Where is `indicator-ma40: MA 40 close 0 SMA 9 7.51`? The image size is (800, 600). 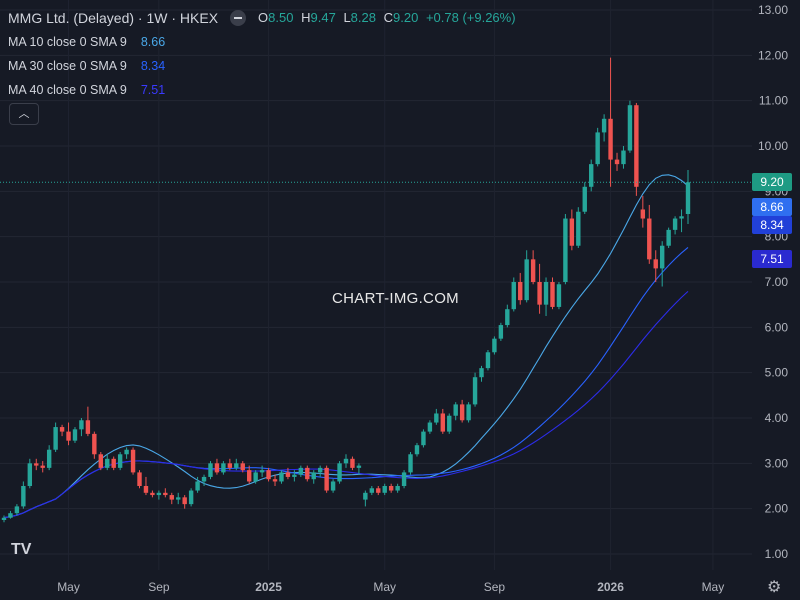
indicator-ma40: MA 40 close 0 SMA 9 7.51 is located at coordinates (264, 90).